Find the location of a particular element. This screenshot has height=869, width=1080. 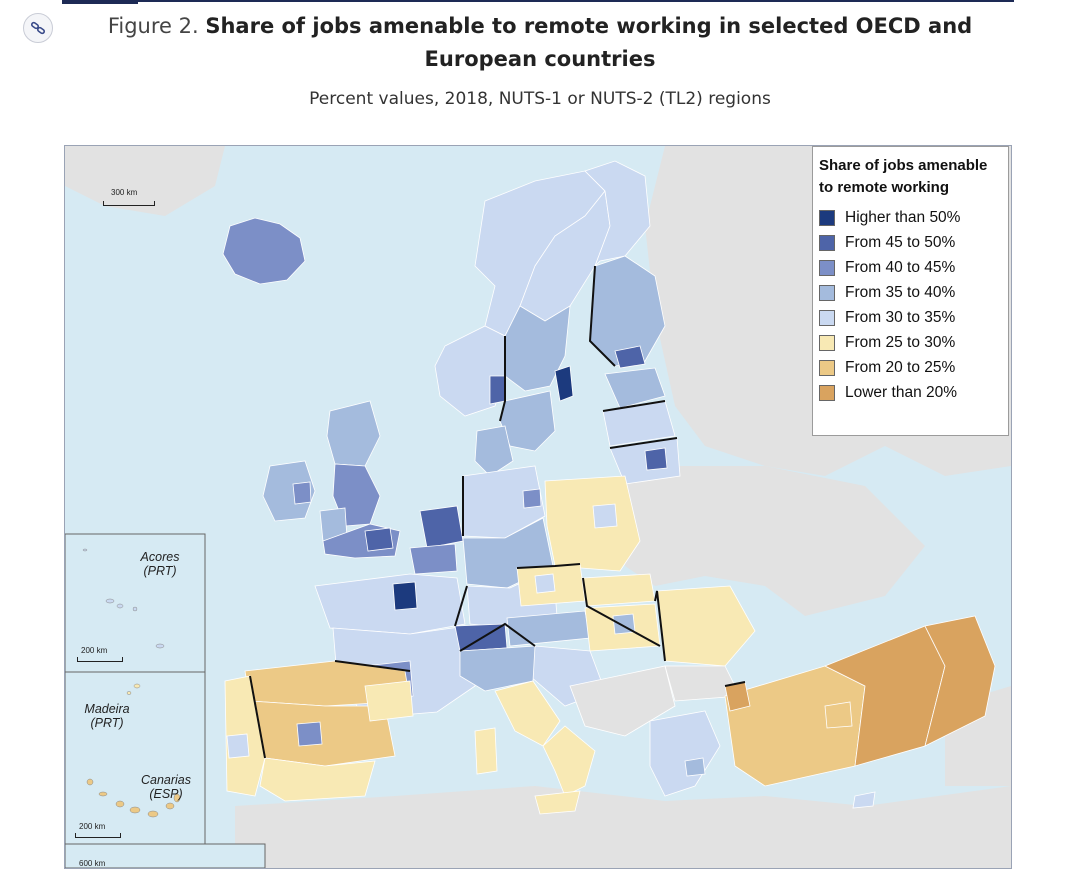

region-athens is located at coordinates (695, 767).